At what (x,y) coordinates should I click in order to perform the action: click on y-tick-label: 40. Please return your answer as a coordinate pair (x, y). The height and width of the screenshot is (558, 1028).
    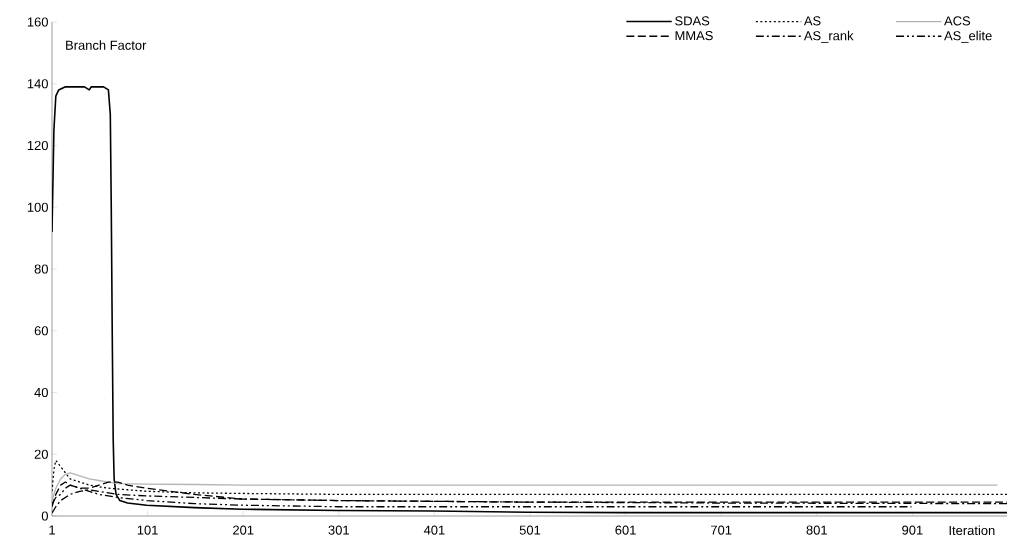
    Looking at the image, I should click on (41, 392).